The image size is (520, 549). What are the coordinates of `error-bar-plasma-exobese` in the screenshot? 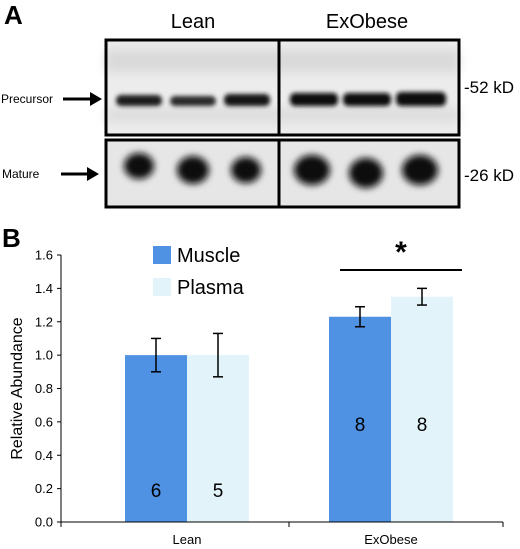 It's located at (422, 296).